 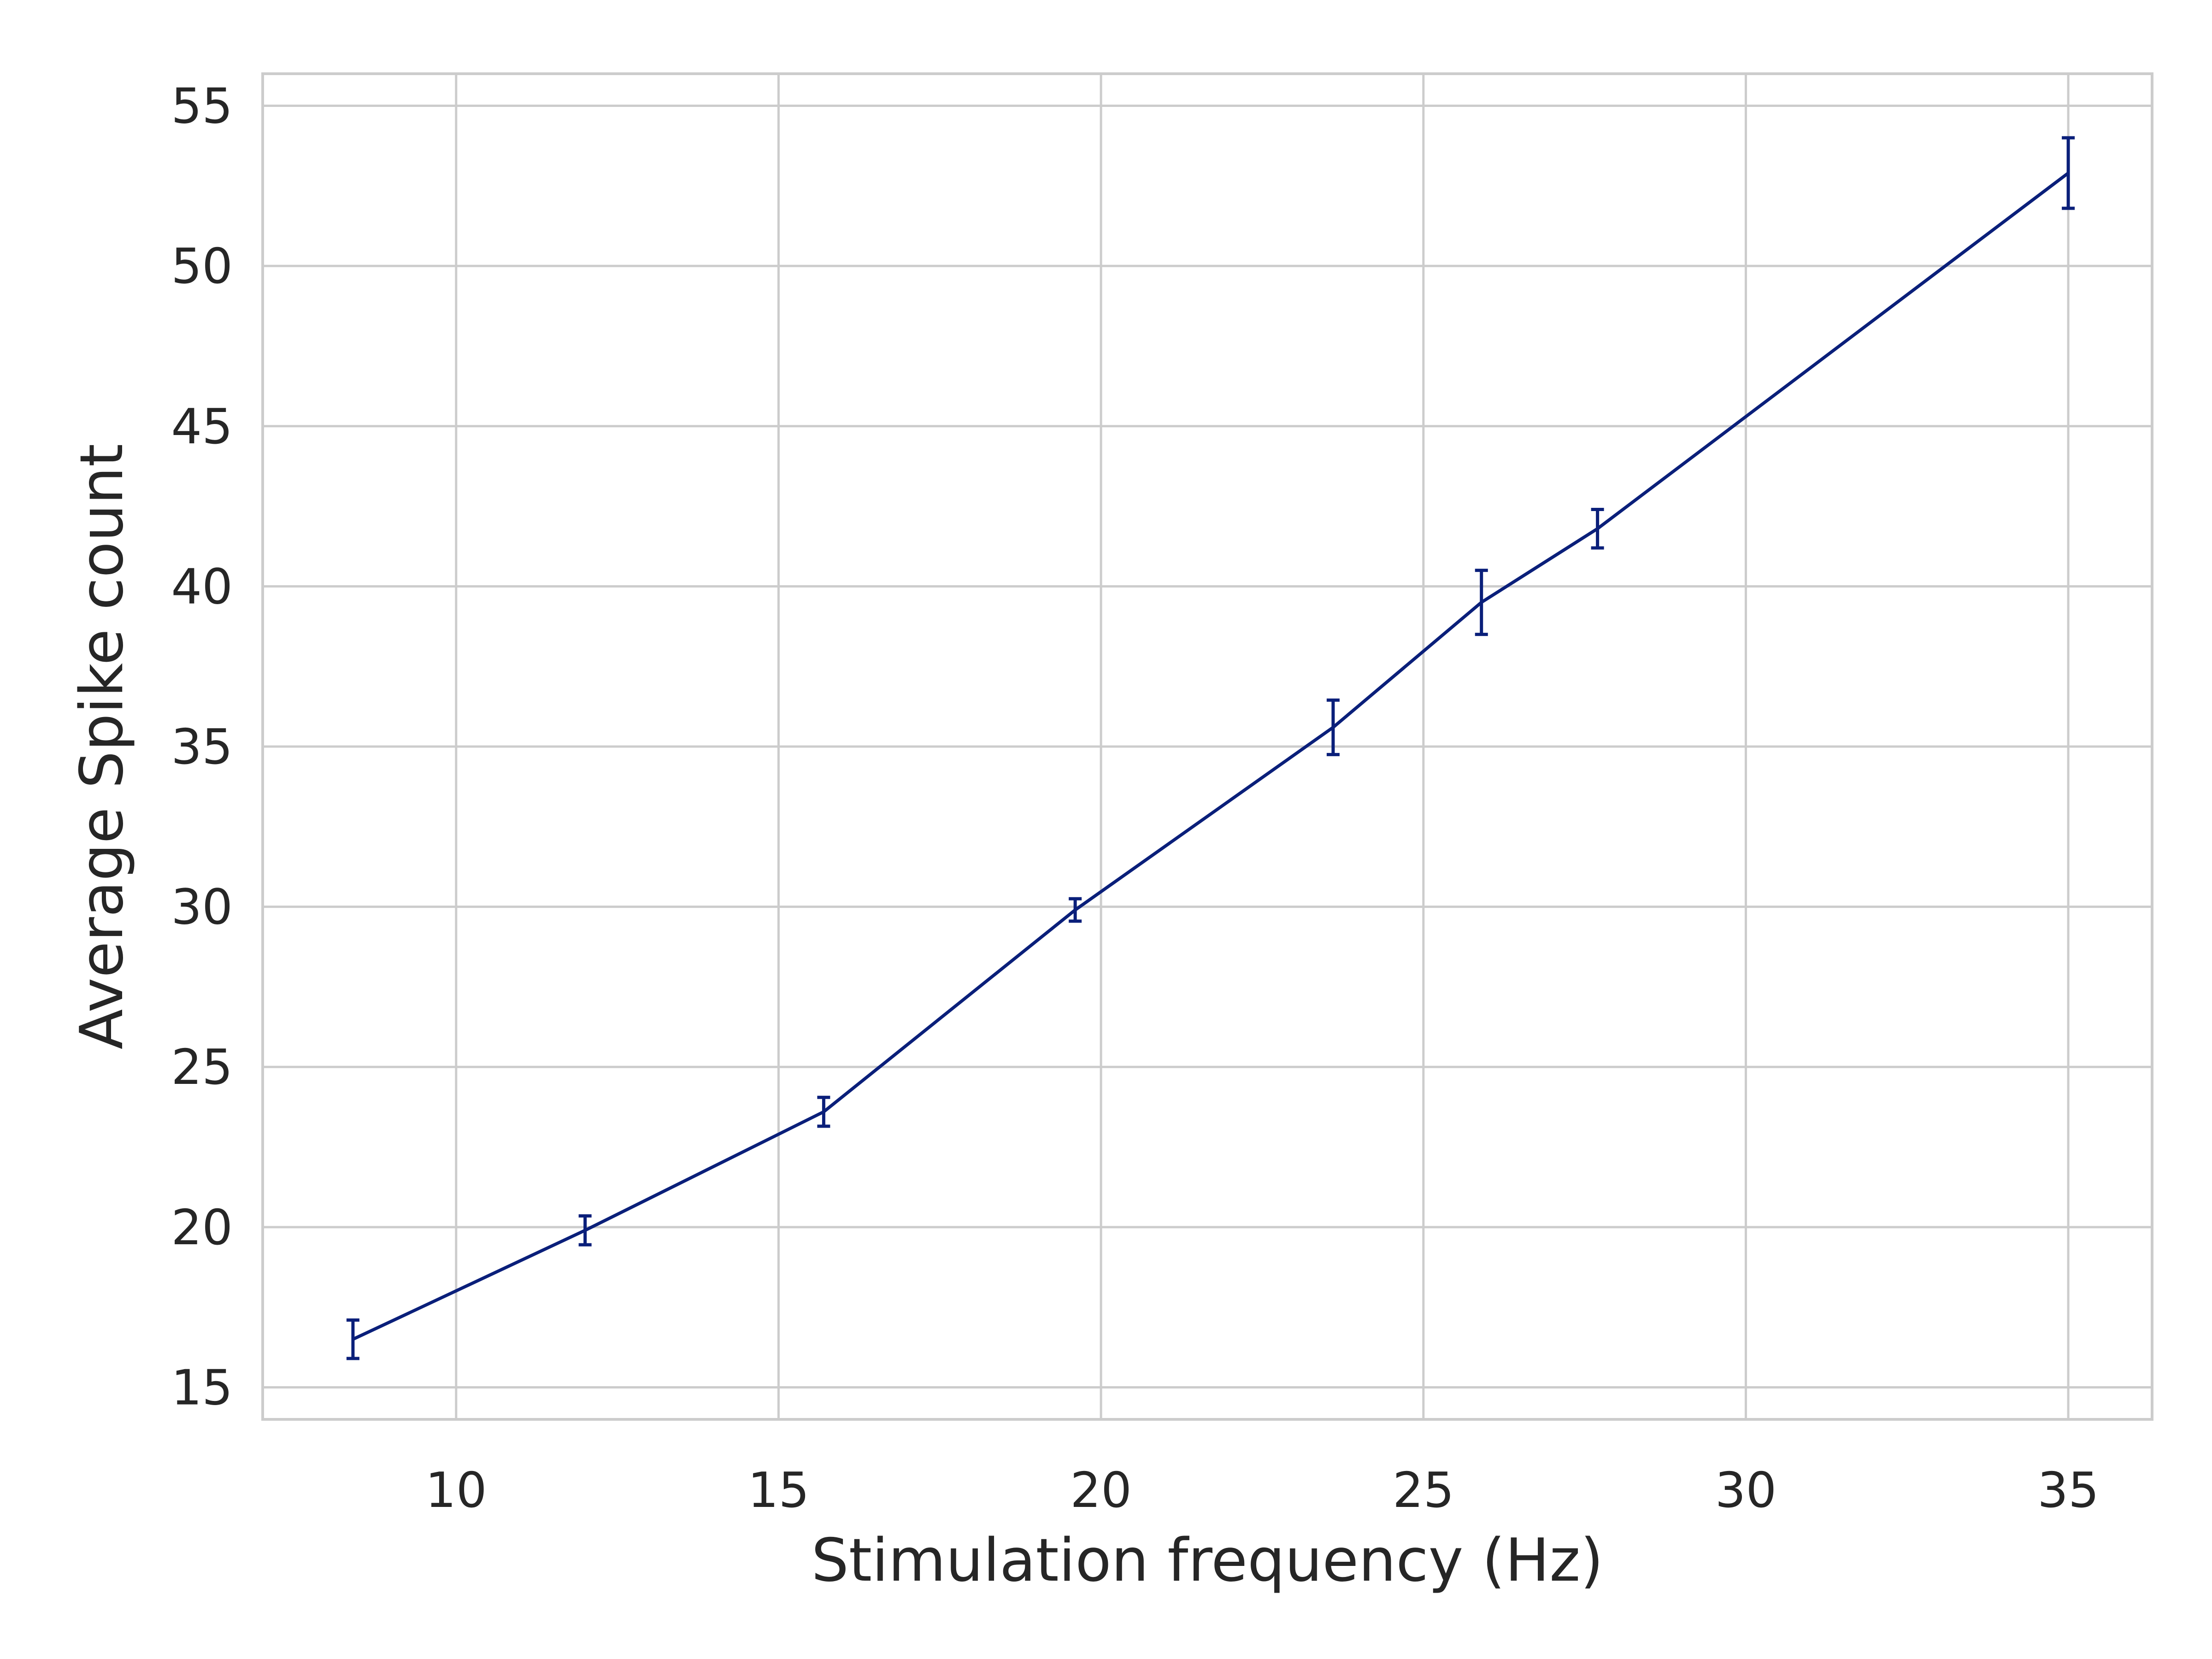 What do you see at coordinates (779, 1490) in the screenshot?
I see `x-tick-label: 15` at bounding box center [779, 1490].